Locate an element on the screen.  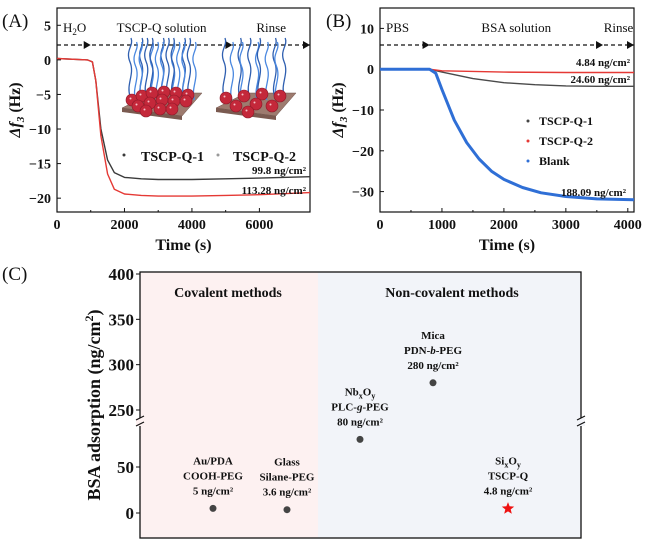
phase-label: H2O is located at coordinates (74, 28).